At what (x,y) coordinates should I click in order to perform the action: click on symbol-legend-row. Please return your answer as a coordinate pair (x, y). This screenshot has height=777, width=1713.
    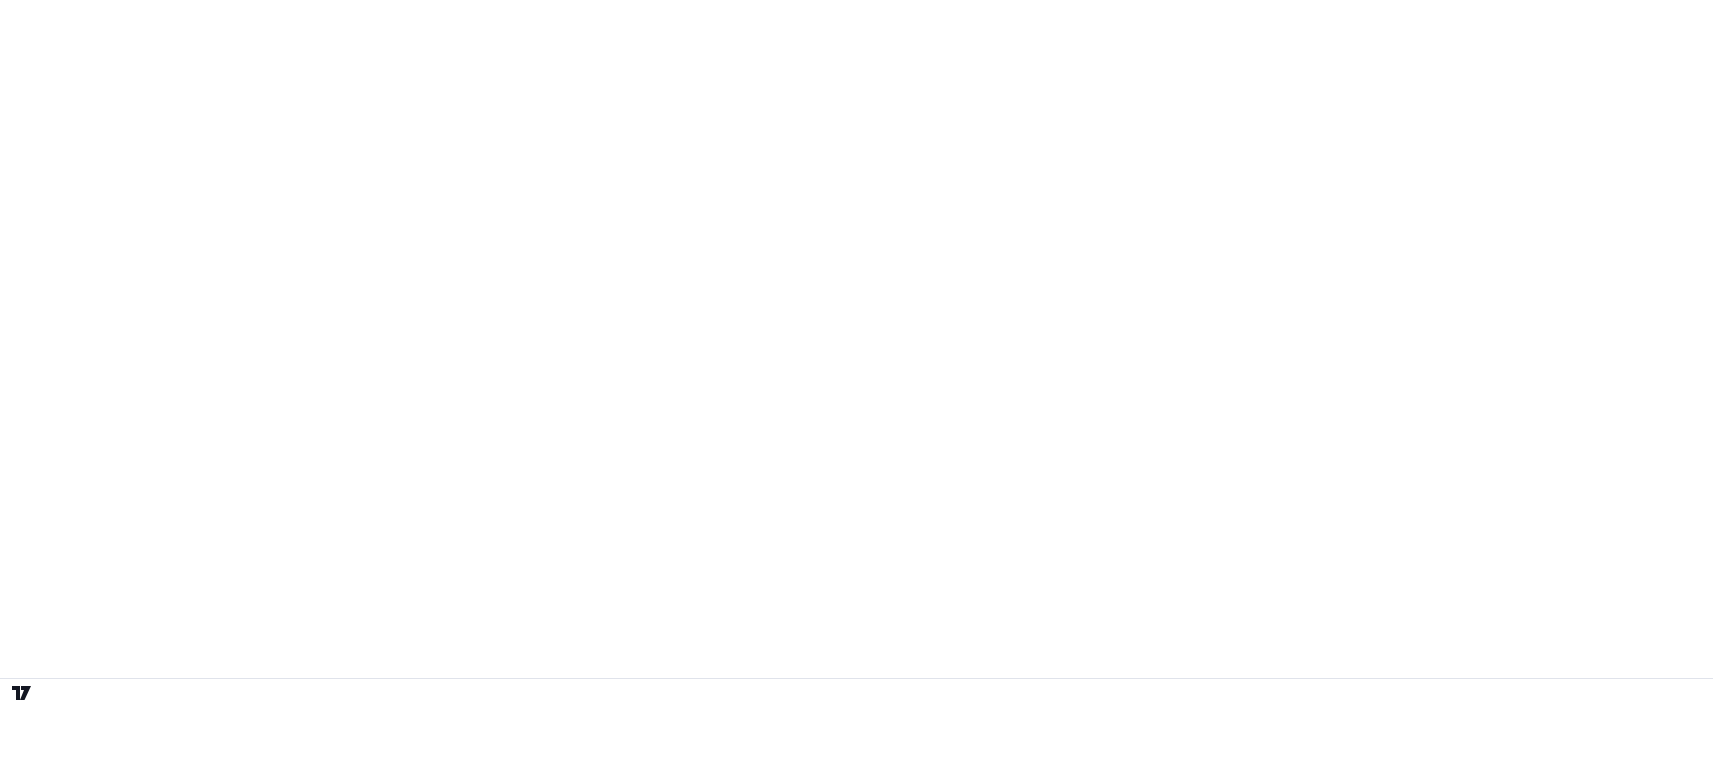
    Looking at the image, I should click on (30, 13).